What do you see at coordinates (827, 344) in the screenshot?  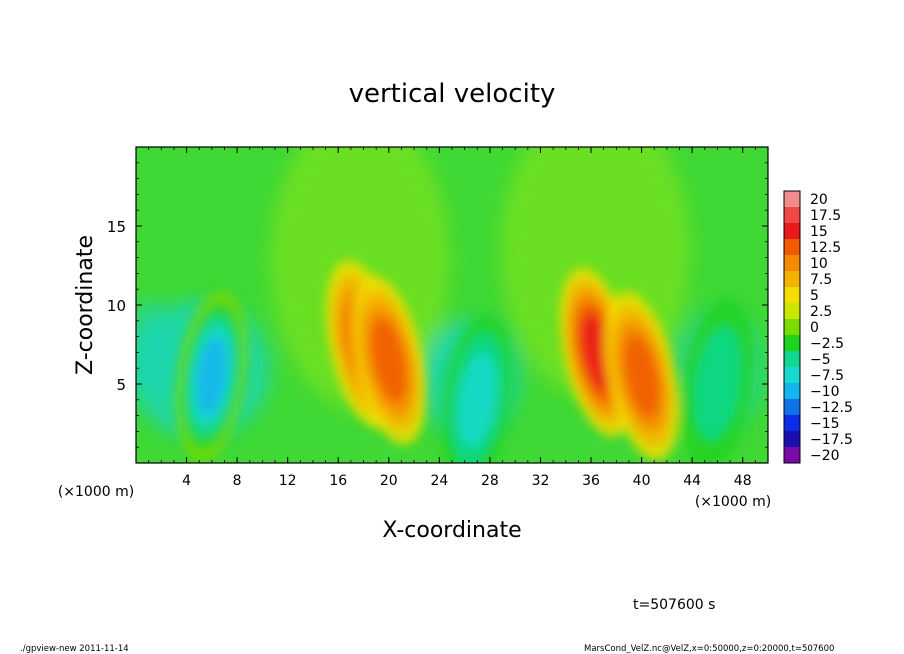 I see `colorbar-label: −2.5` at bounding box center [827, 344].